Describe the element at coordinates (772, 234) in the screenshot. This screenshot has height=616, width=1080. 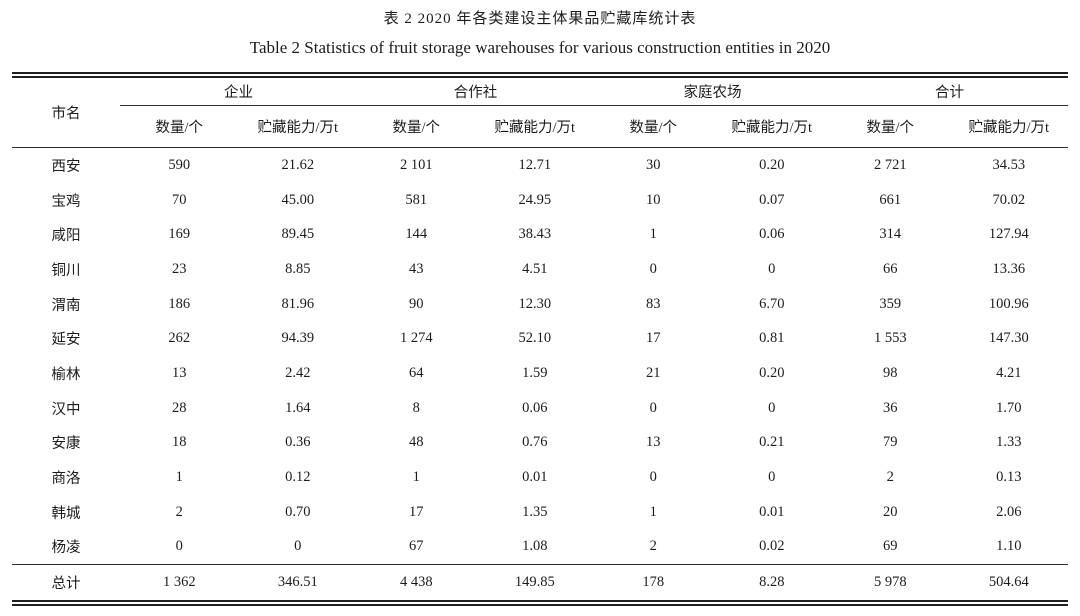
I see `value-cell: 0.06` at that location.